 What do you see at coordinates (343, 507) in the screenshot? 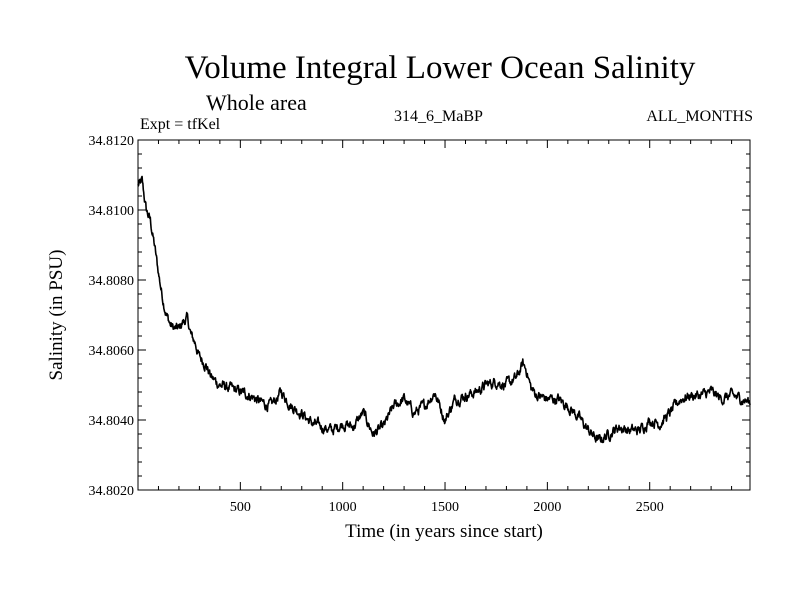
I see `x-tick-label: 1000` at bounding box center [343, 507].